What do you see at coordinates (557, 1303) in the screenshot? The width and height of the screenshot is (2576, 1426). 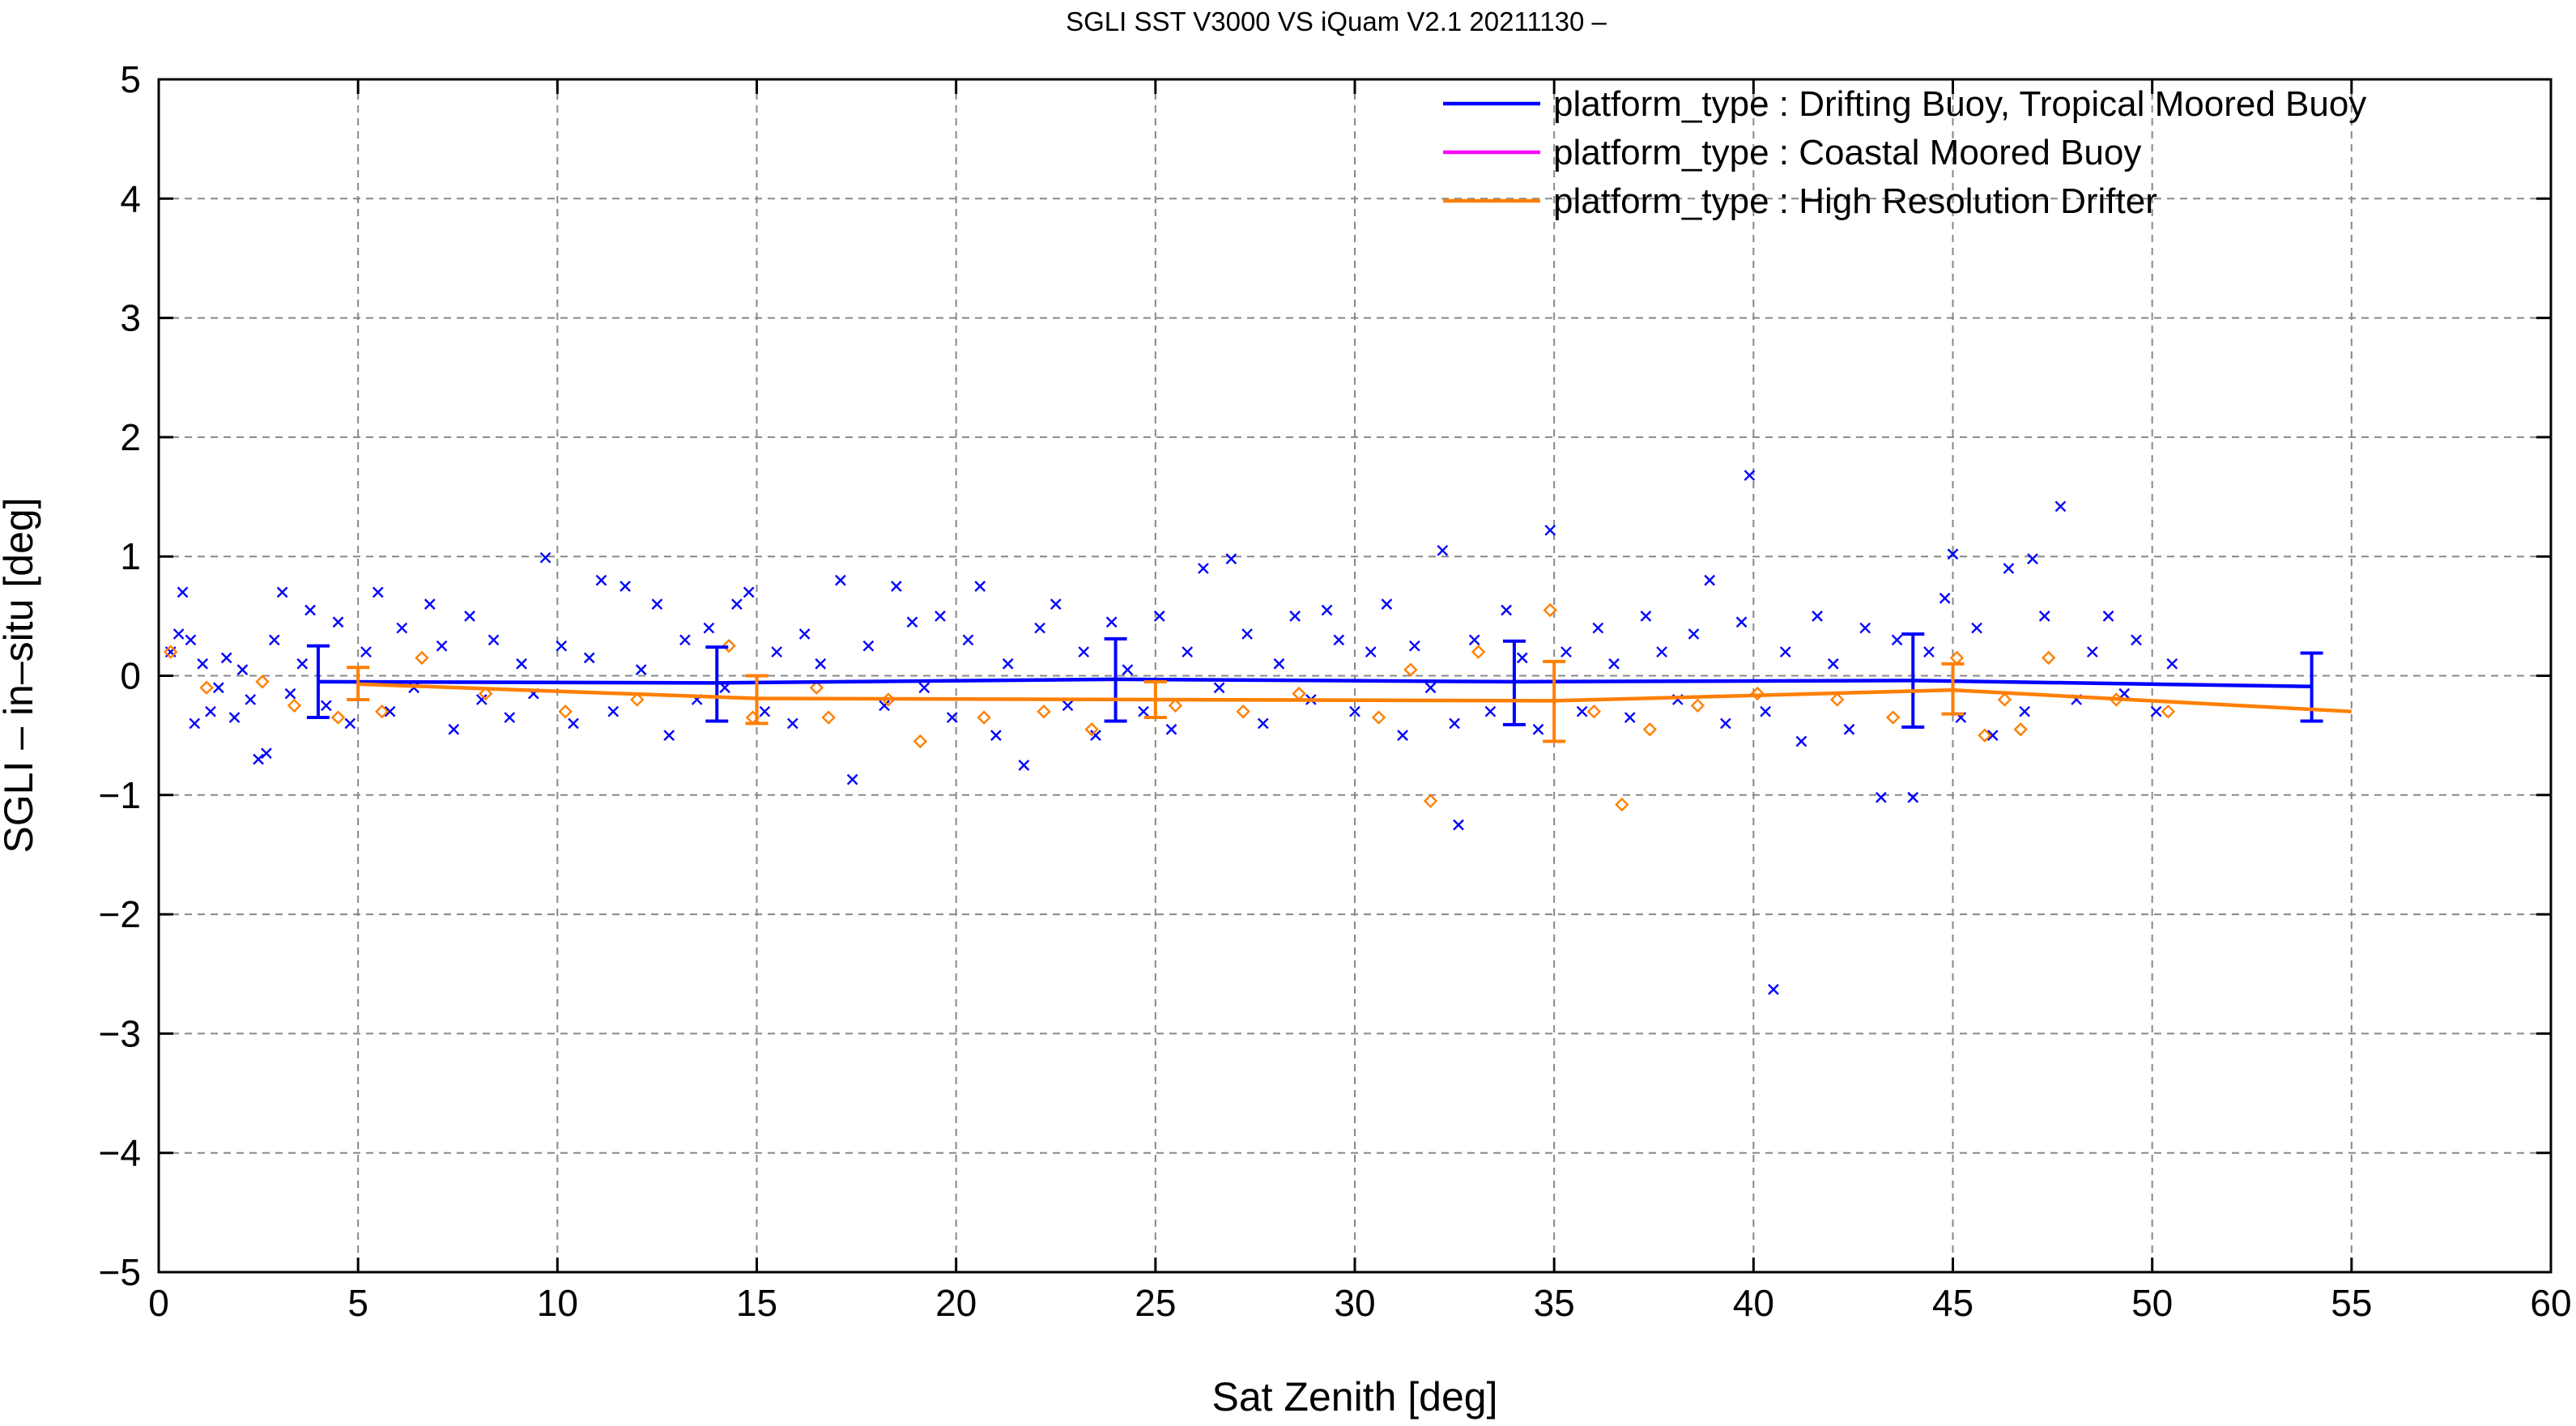 I see `x-tick-label: 10` at bounding box center [557, 1303].